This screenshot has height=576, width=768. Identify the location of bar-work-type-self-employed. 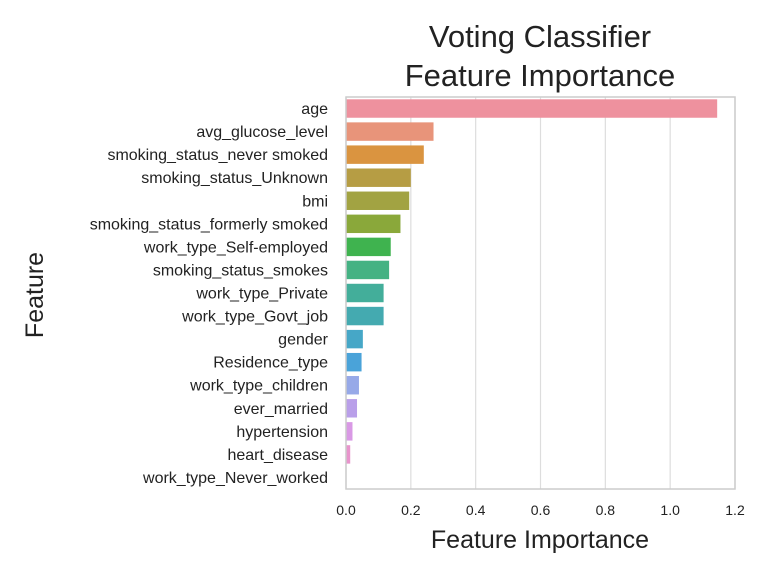
(368, 247).